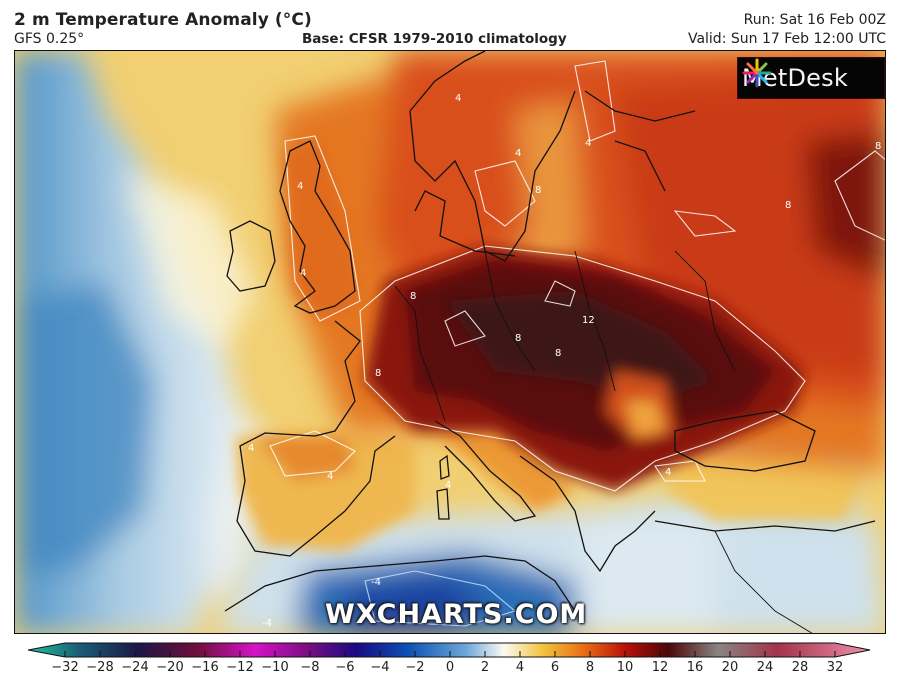  Describe the element at coordinates (456, 614) in the screenshot. I see `wxcharts-watermark: WXCHARTS.COM` at that location.